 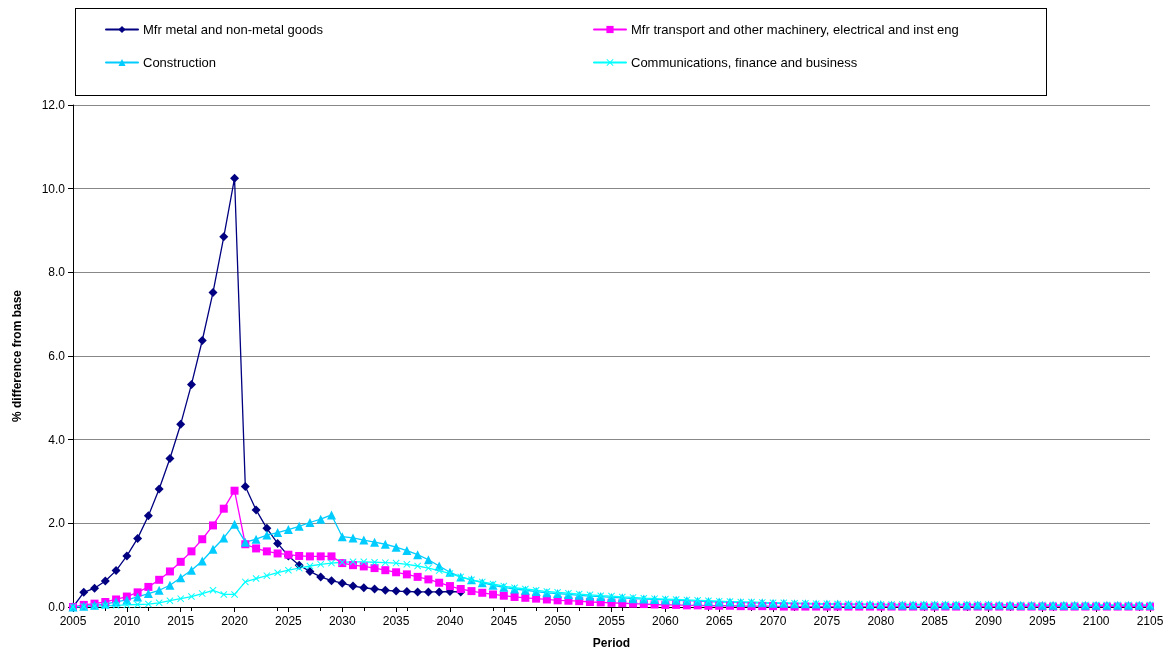 I want to click on y-tick-label: 10.0, so click(x=53, y=188).